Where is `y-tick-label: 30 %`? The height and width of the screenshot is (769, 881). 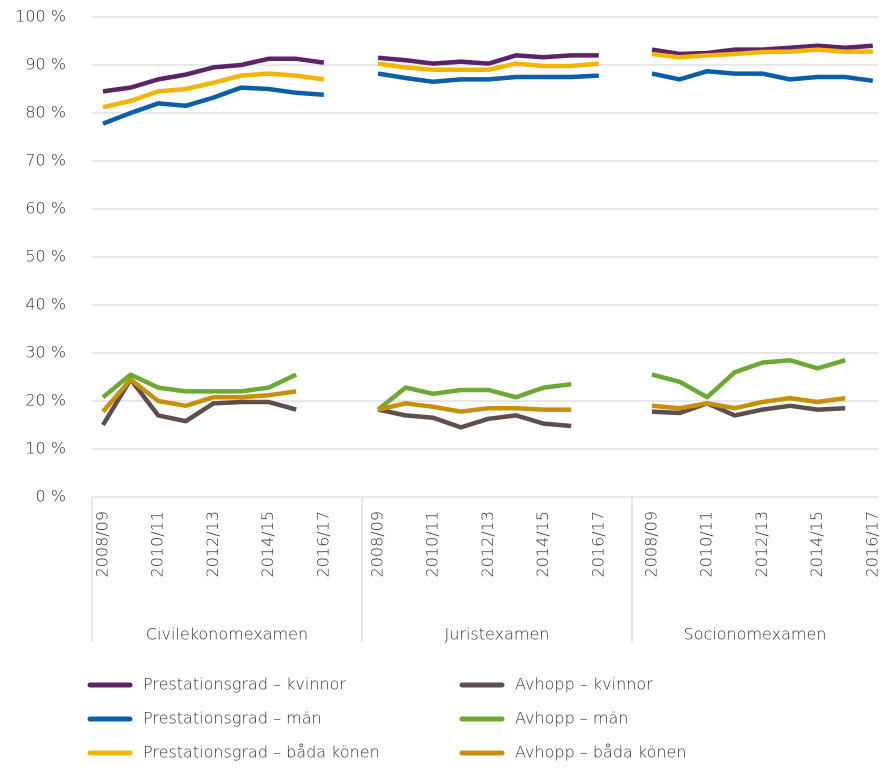
y-tick-label: 30 % is located at coordinates (45, 352).